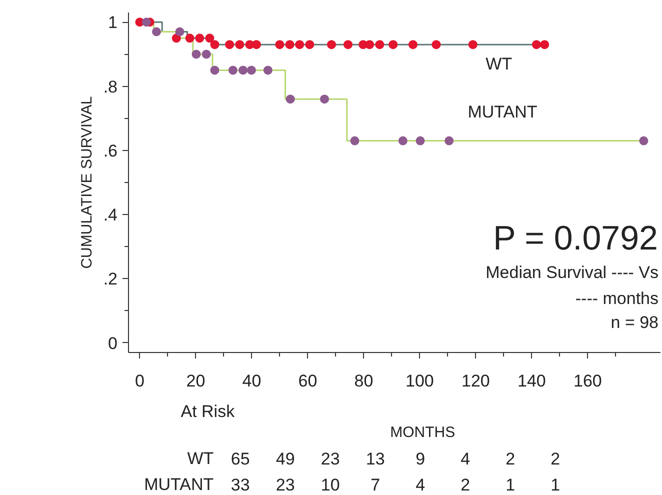 The height and width of the screenshot is (495, 662). I want to click on x-tick-label: 40, so click(252, 381).